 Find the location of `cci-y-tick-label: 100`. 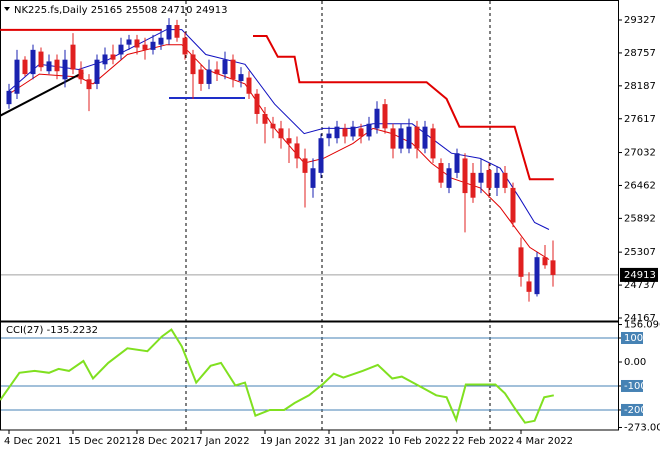

cci-y-tick-label: 100 is located at coordinates (633, 338).